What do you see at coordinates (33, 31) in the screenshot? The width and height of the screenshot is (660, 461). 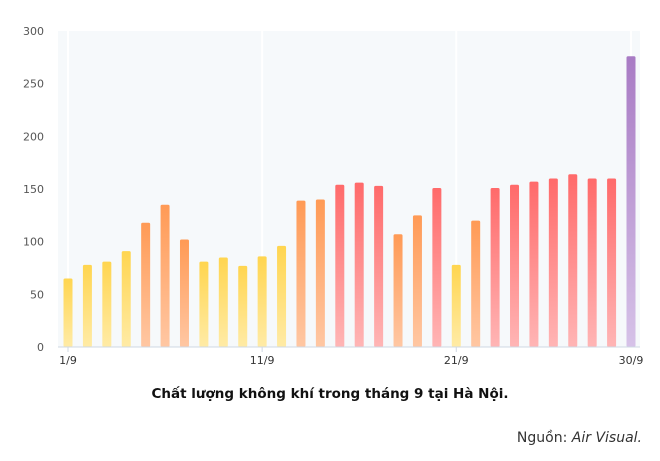 I see `y-tick-label: 300` at bounding box center [33, 31].